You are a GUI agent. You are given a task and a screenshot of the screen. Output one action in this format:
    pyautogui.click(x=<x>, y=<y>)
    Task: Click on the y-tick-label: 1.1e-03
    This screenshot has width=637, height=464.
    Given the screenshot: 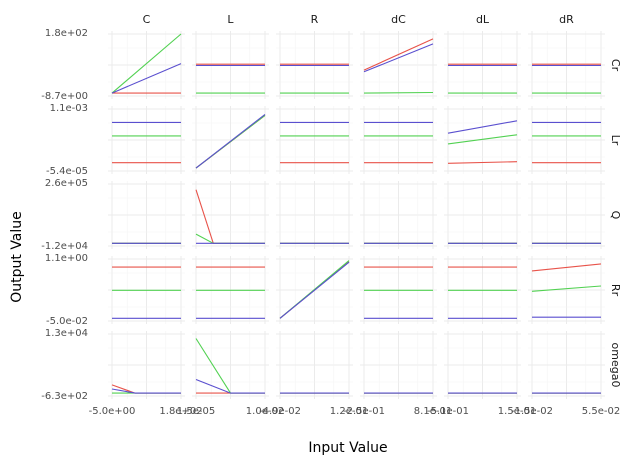 What is the action you would take?
    pyautogui.click(x=69, y=108)
    